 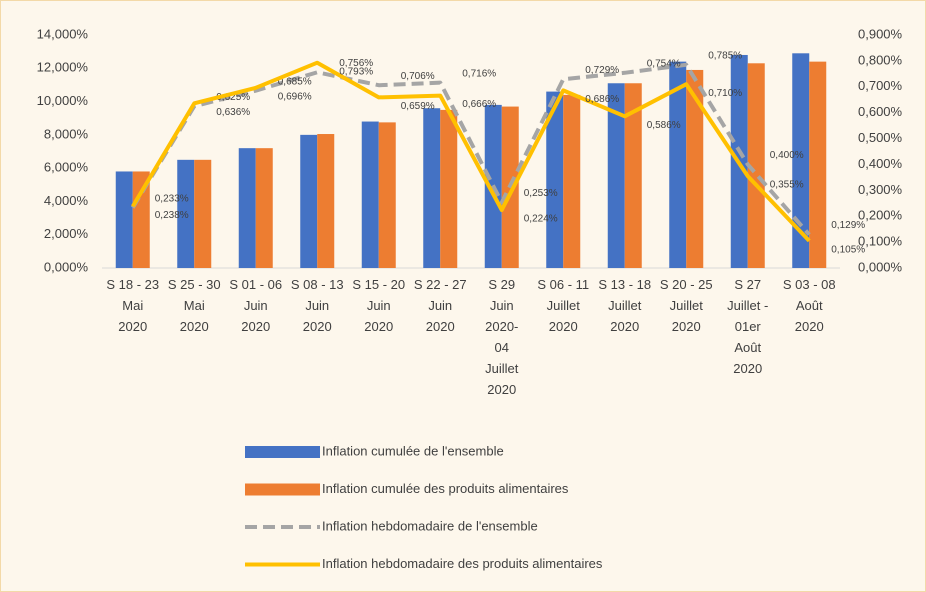 I want to click on x-tick-label: S 03 - 08 Août 2020, so click(x=809, y=305).